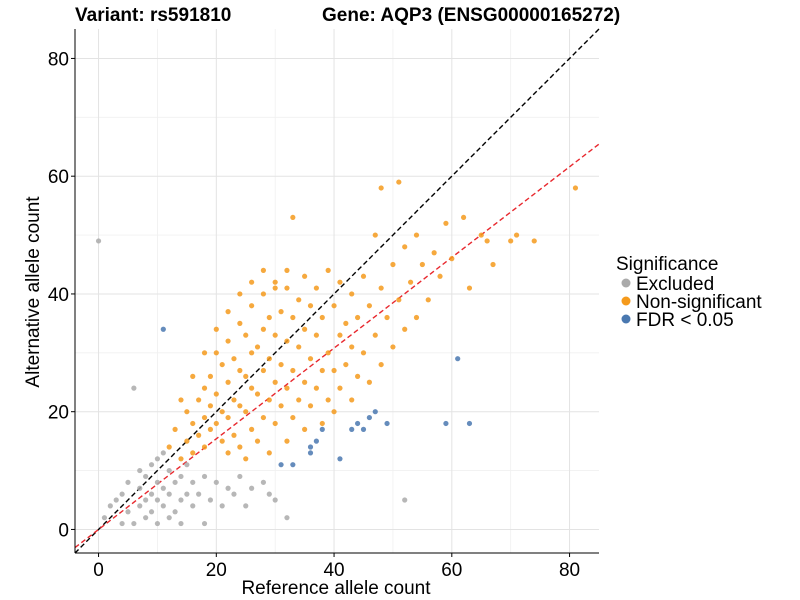 The height and width of the screenshot is (600, 800). What do you see at coordinates (98, 570) in the screenshot?
I see `x-tick-label: 0` at bounding box center [98, 570].